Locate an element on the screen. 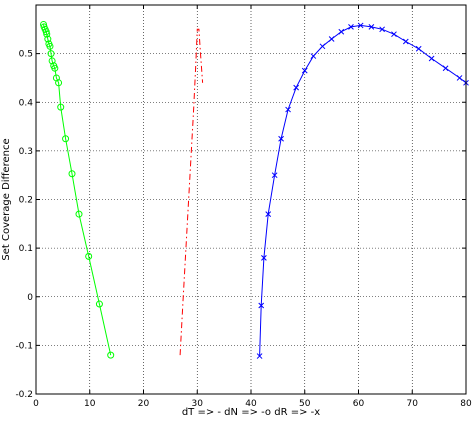  y-tick-label: 0.4 is located at coordinates (26, 103).